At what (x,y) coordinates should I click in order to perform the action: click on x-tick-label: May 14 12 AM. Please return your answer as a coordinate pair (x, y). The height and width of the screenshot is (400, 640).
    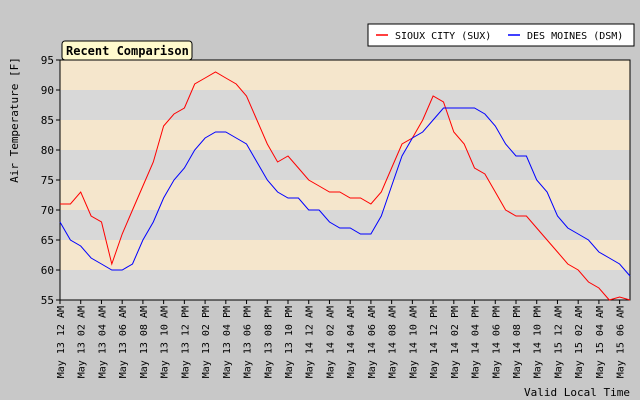
    Looking at the image, I should click on (310, 342).